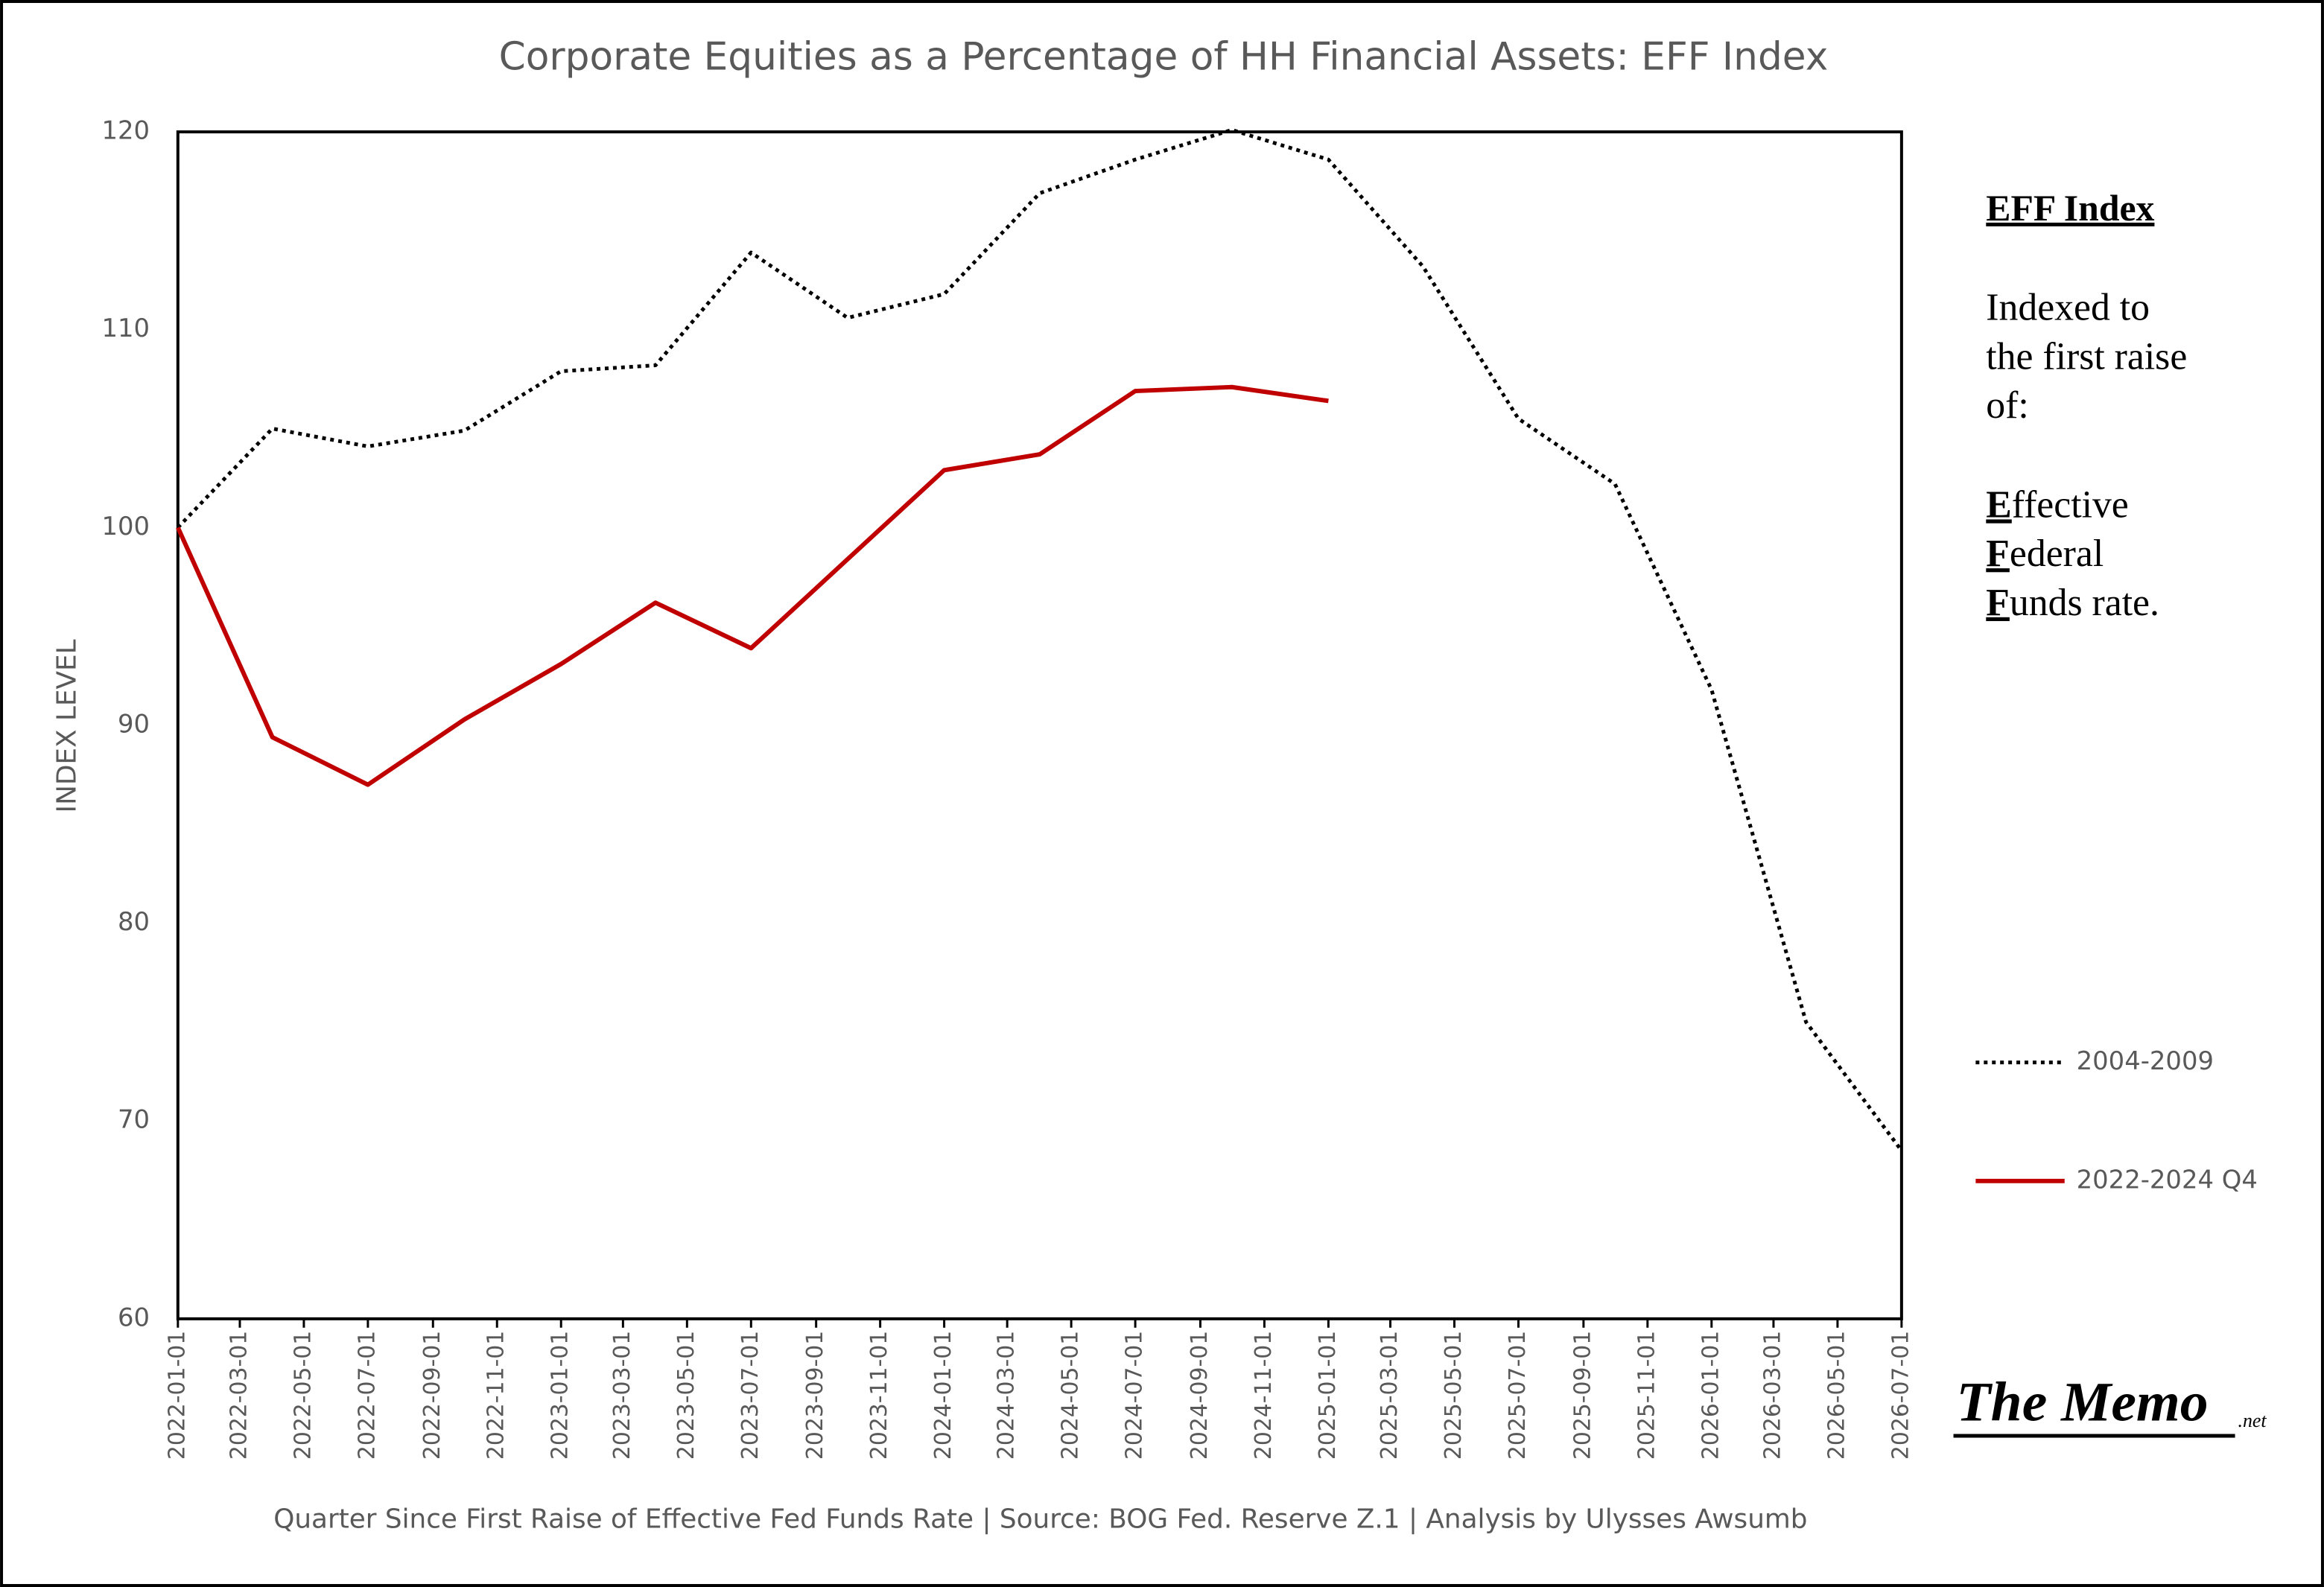 The width and height of the screenshot is (2324, 1587). Describe the element at coordinates (1135, 1395) in the screenshot. I see `x-tick-label: 2024-07-01` at that location.